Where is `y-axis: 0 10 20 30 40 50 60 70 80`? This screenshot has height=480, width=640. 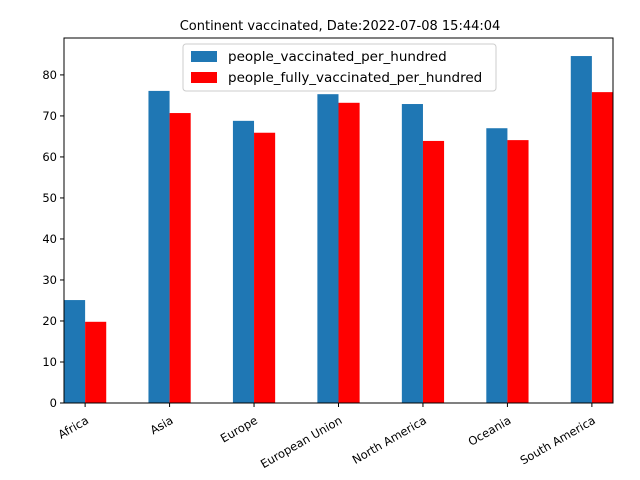
y-axis: 0 10 20 30 40 50 60 70 80 is located at coordinates (53, 239).